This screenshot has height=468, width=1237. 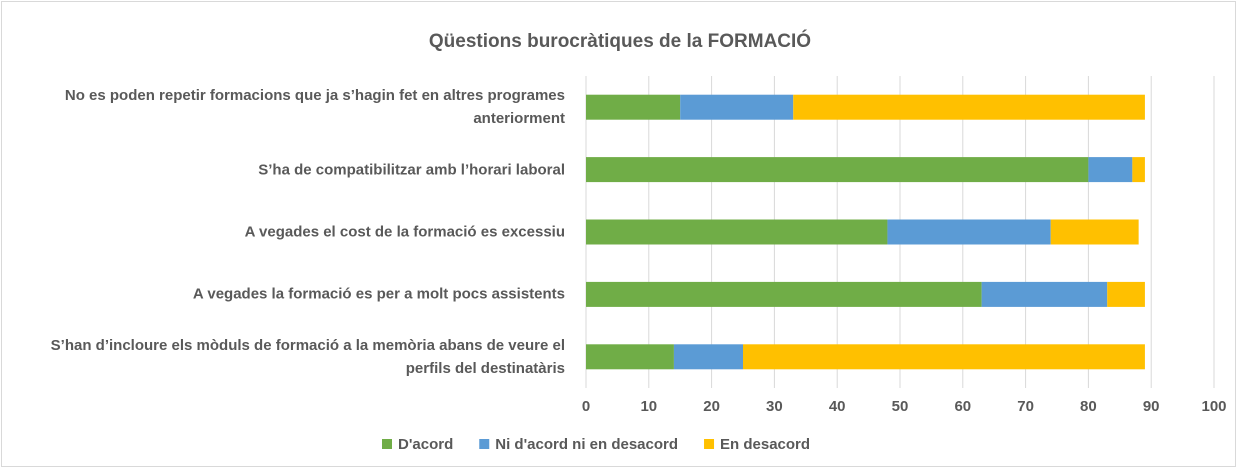 What do you see at coordinates (586, 406) in the screenshot?
I see `x-tick-label: 0` at bounding box center [586, 406].